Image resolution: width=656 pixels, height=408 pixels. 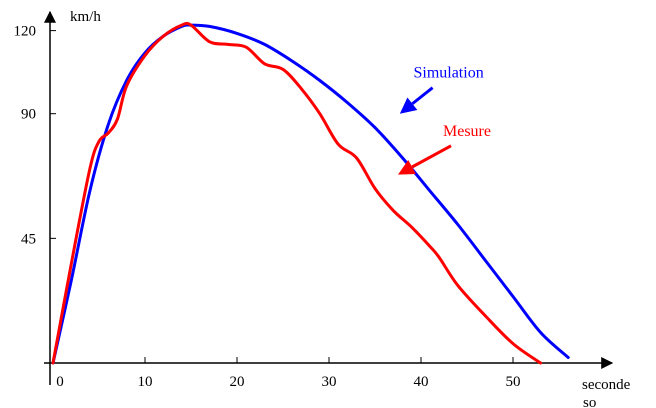 I want to click on y-tick-label: 120, so click(x=25, y=32).